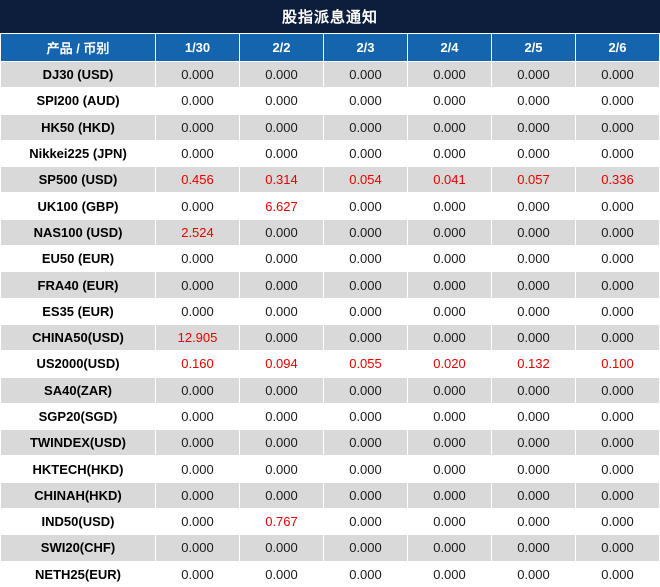  I want to click on date-column-header: 2/2, so click(281, 47).